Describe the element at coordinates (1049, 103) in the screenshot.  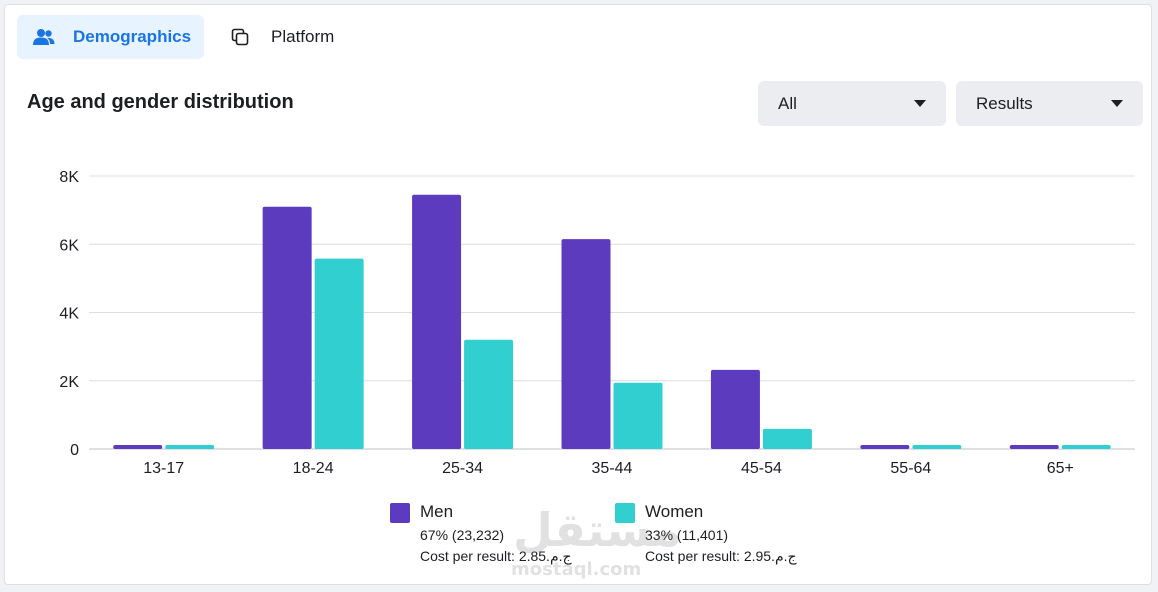
I see `metric-dropdown: Results` at that location.